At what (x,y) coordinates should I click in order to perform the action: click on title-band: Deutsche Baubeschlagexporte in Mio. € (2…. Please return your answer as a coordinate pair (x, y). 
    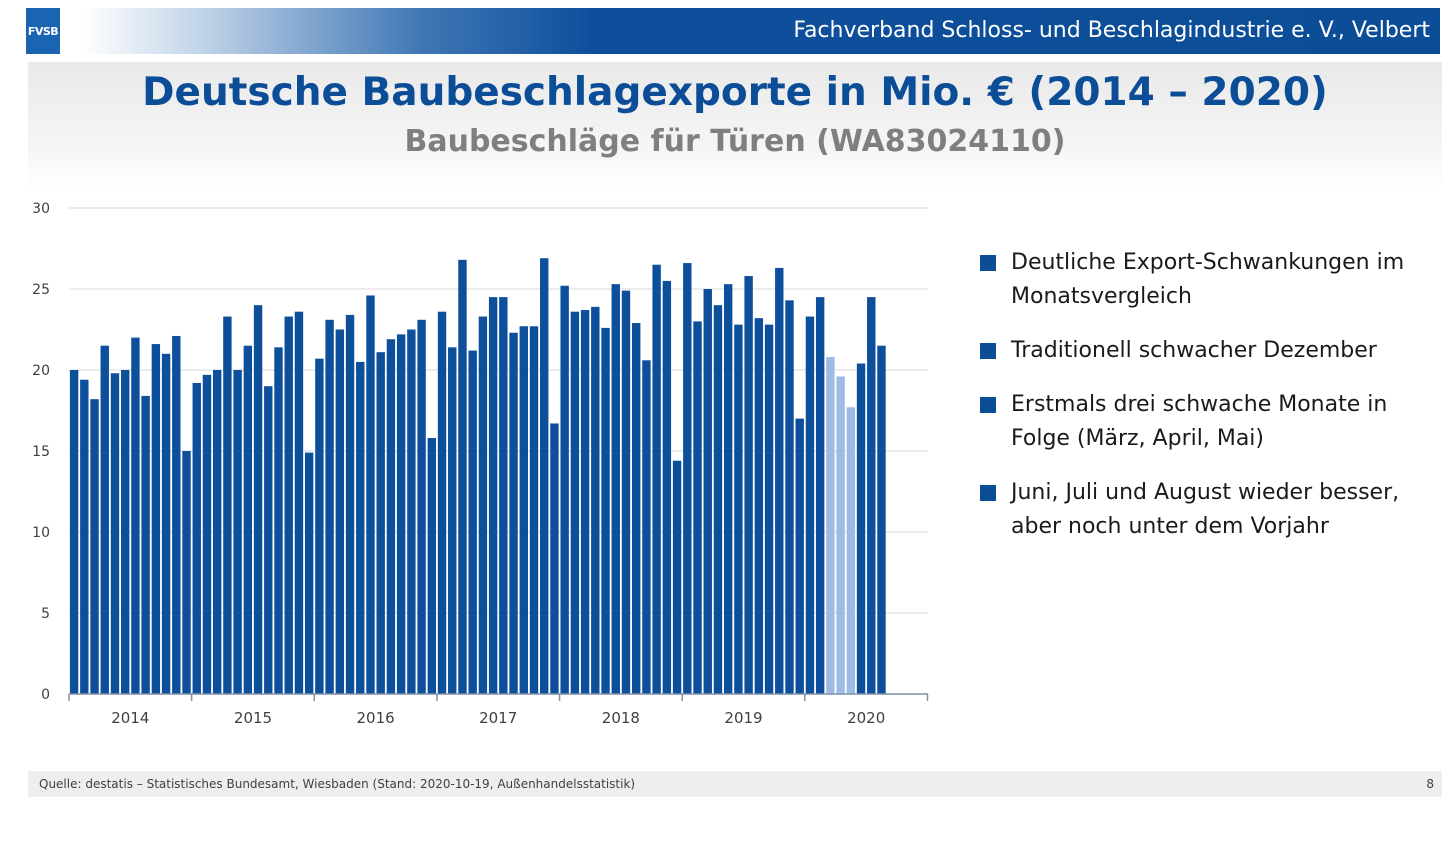
    Looking at the image, I should click on (735, 126).